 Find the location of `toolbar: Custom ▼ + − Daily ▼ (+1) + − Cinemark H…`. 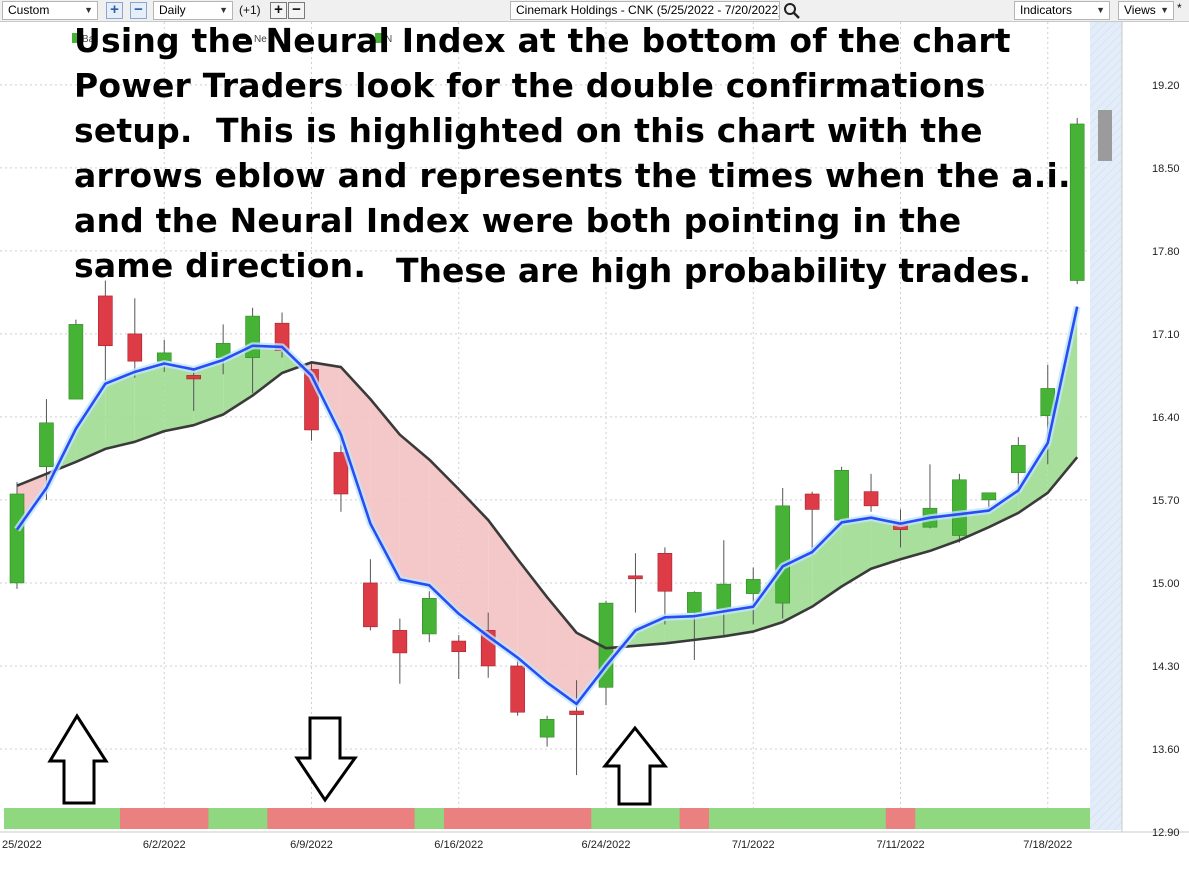

toolbar: Custom ▼ + − Daily ▼ (+1) + − Cinemark H… is located at coordinates (594, 11).